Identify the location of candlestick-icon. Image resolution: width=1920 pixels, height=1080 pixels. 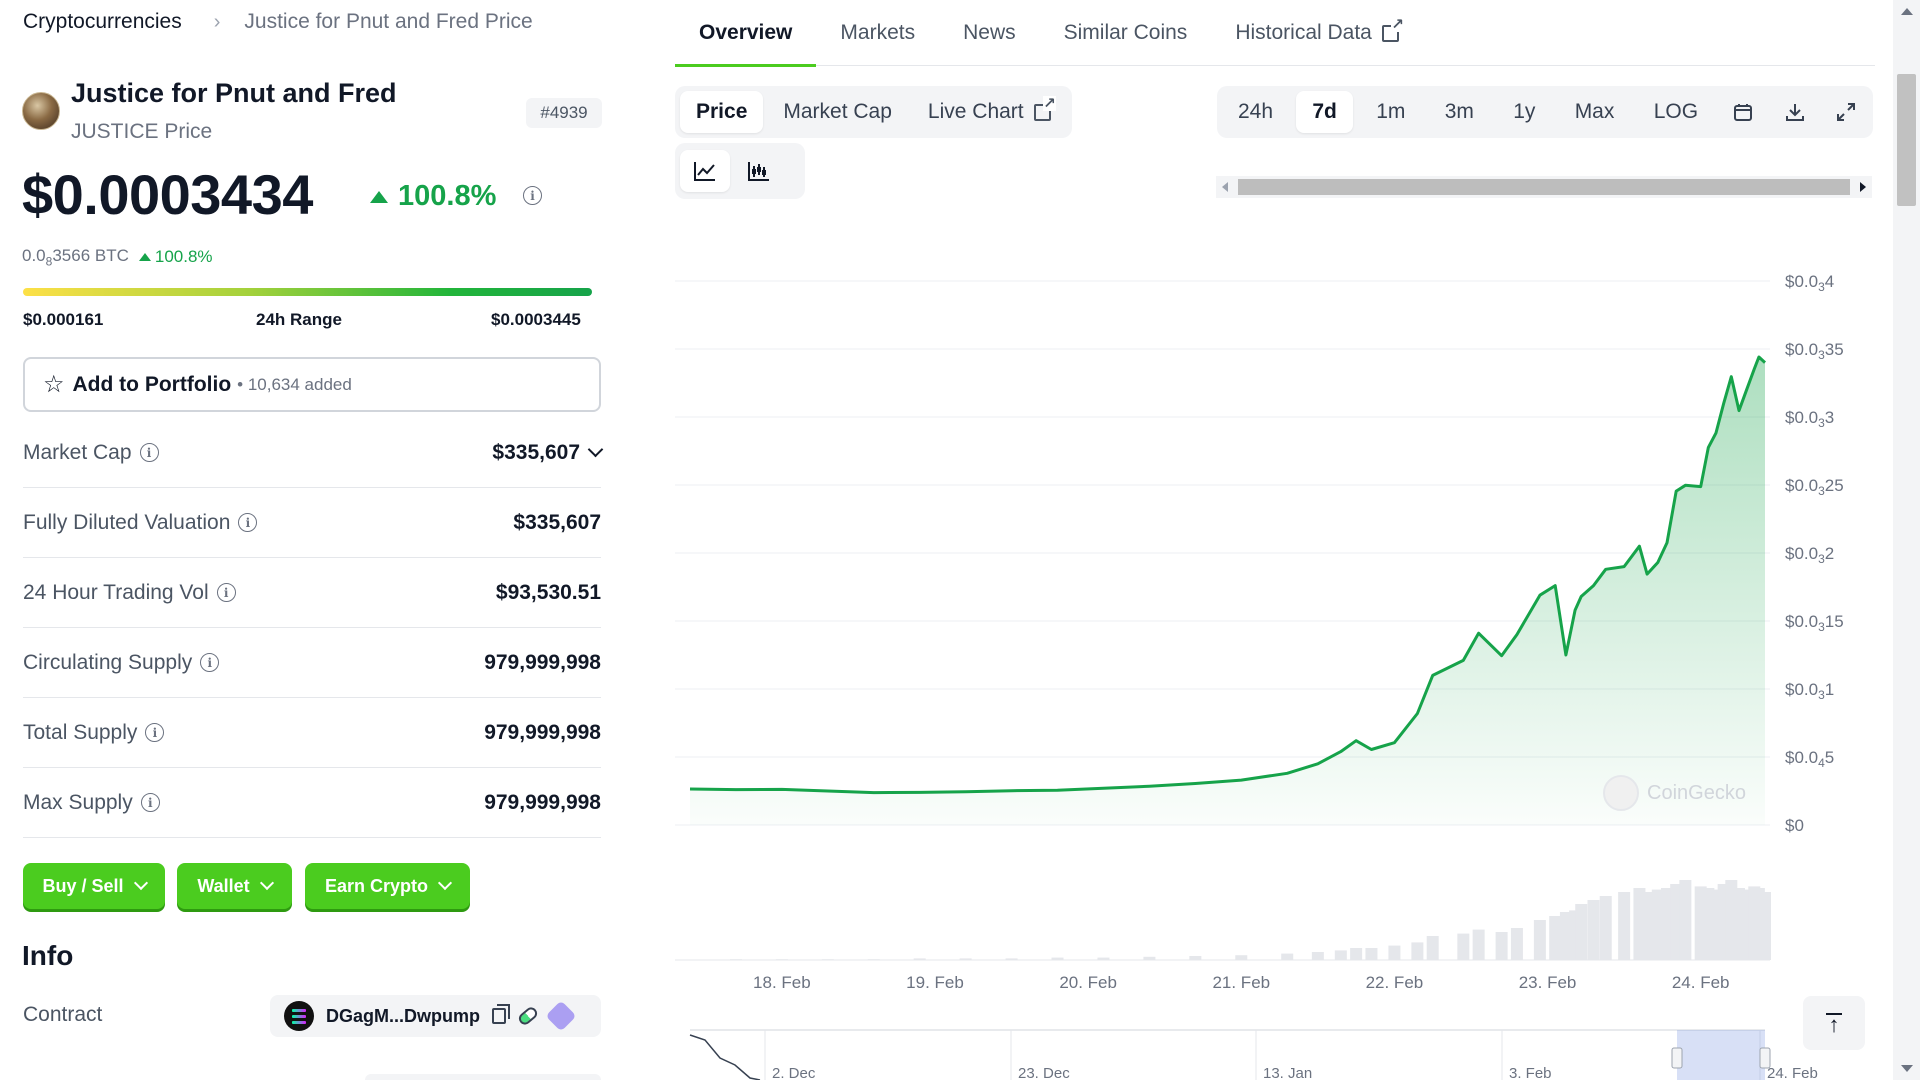
(758, 171).